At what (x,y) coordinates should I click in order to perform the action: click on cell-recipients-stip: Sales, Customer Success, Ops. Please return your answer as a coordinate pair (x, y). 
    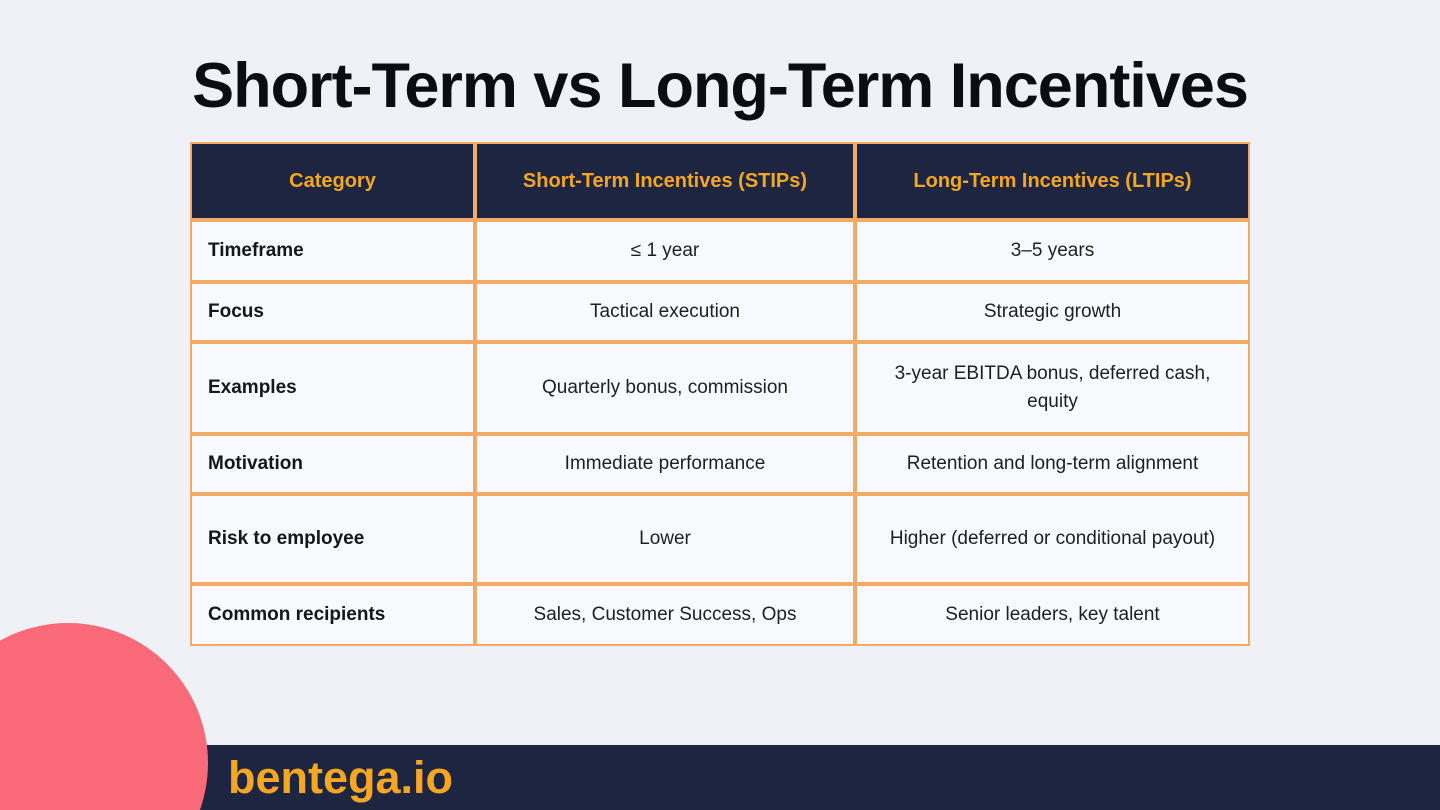
    Looking at the image, I should click on (665, 615).